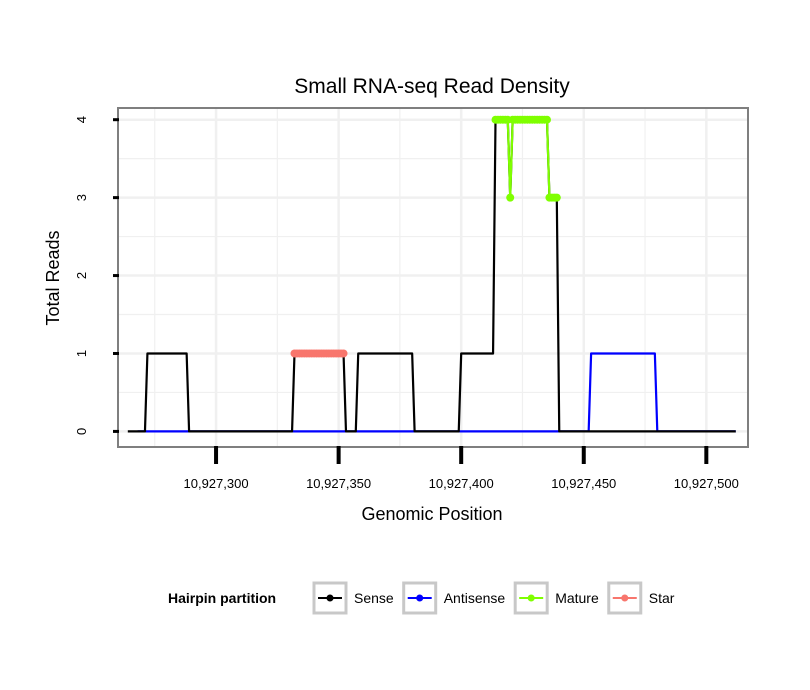  What do you see at coordinates (374, 598) in the screenshot?
I see `legend-label: Sense` at bounding box center [374, 598].